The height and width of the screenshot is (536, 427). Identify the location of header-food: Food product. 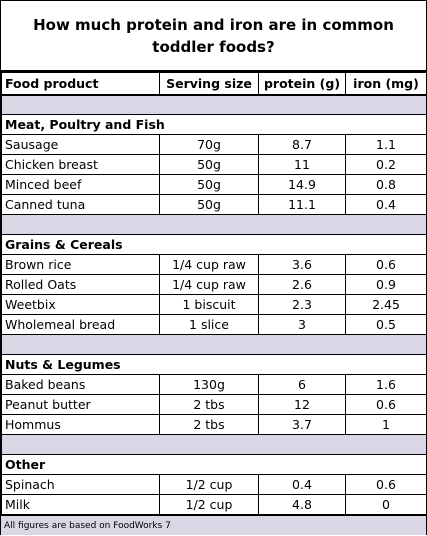
(80, 84).